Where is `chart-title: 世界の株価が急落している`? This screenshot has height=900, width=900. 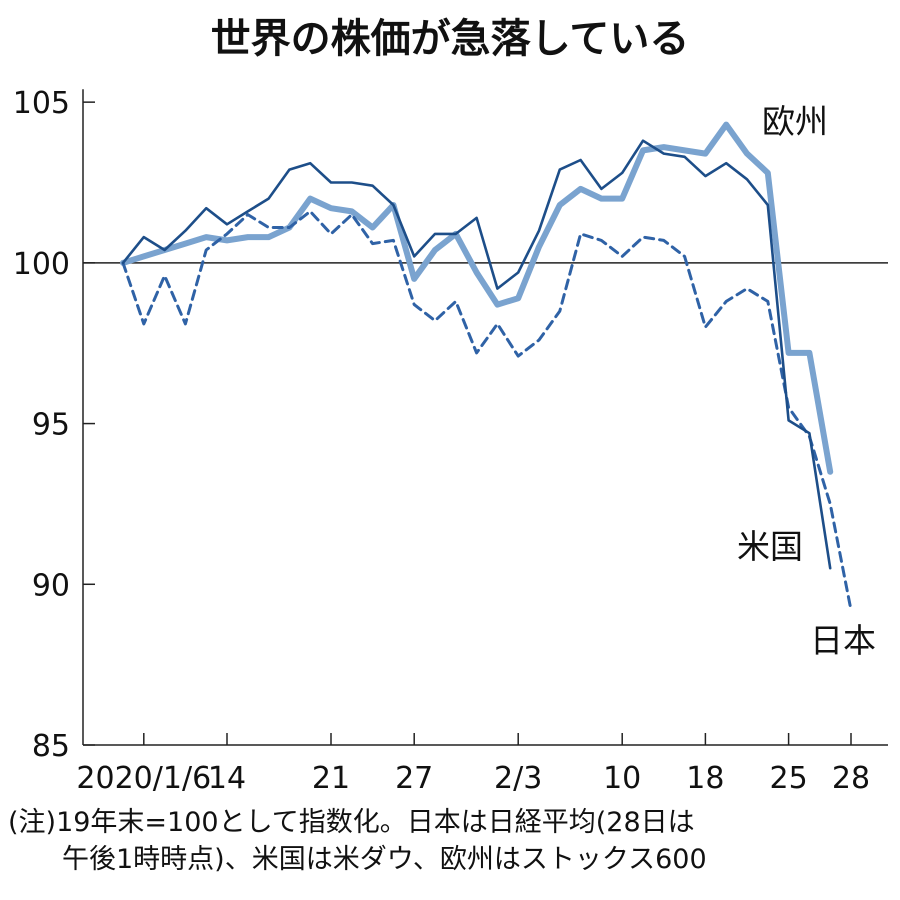 chart-title: 世界の株価が急落している is located at coordinates (450, 39).